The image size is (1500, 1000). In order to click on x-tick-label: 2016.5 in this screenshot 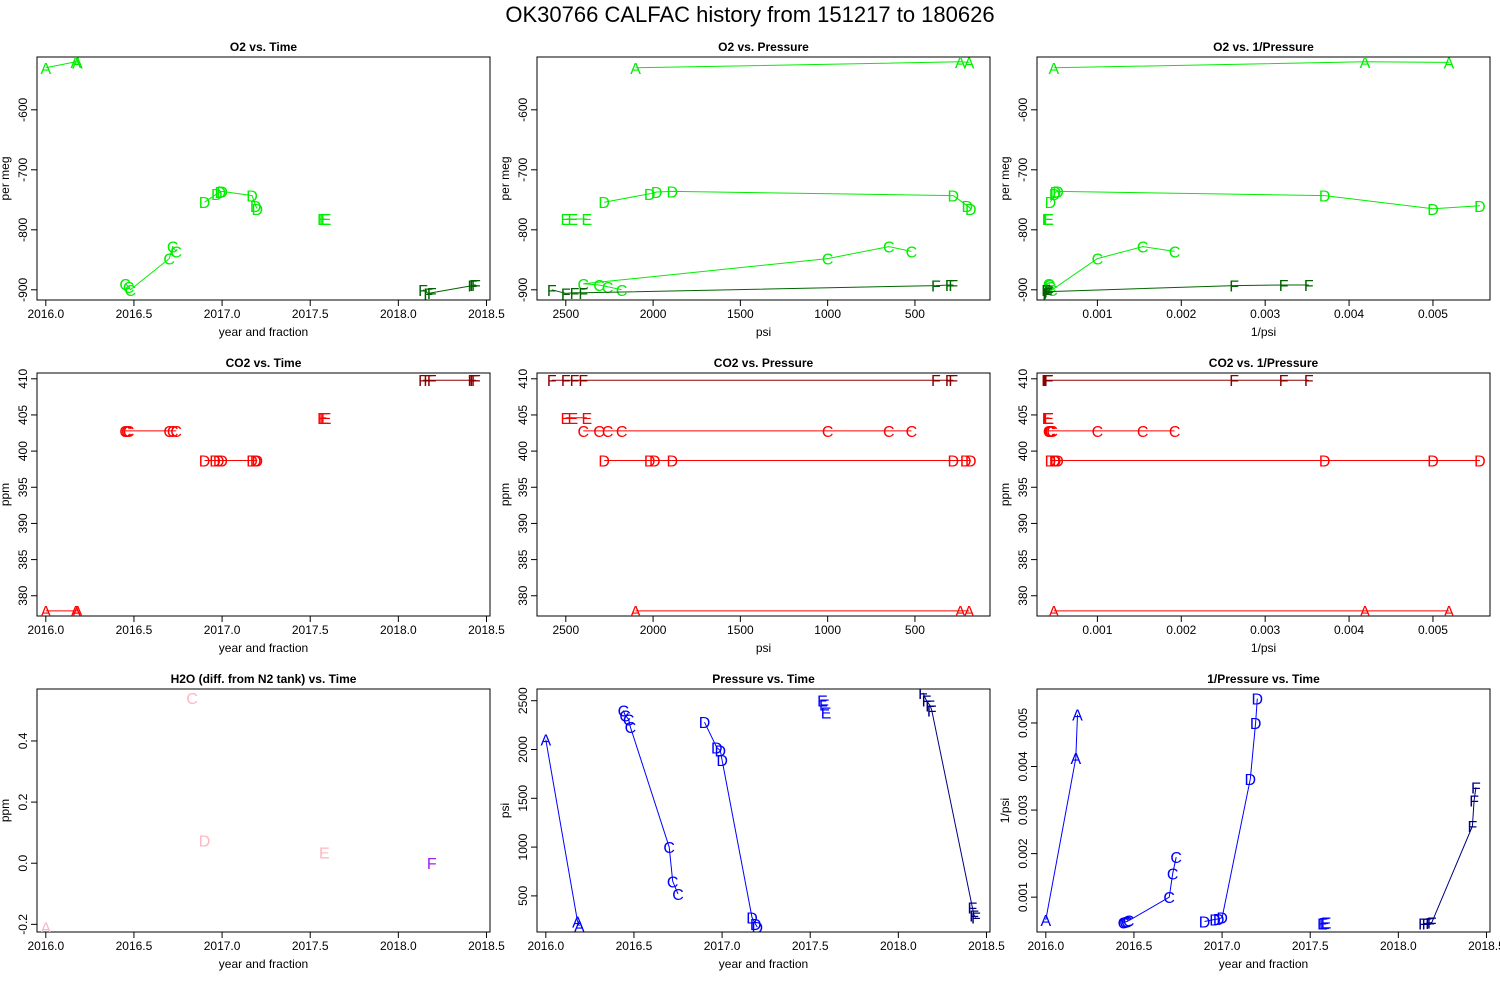, I will do `click(1134, 946)`.